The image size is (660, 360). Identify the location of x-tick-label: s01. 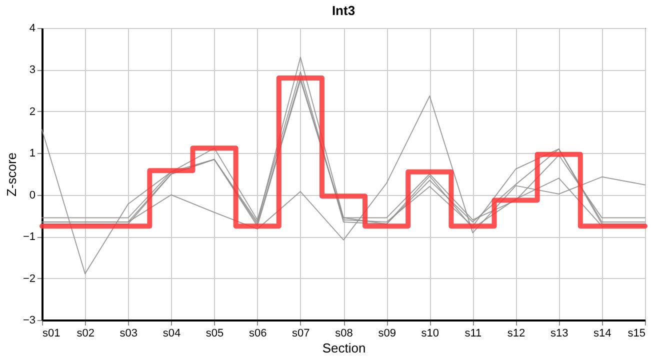
(51, 334).